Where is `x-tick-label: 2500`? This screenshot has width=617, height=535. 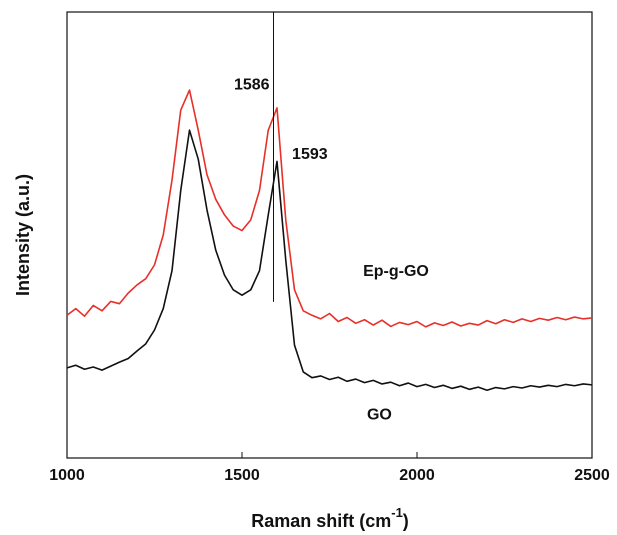
x-tick-label: 2500 is located at coordinates (592, 475).